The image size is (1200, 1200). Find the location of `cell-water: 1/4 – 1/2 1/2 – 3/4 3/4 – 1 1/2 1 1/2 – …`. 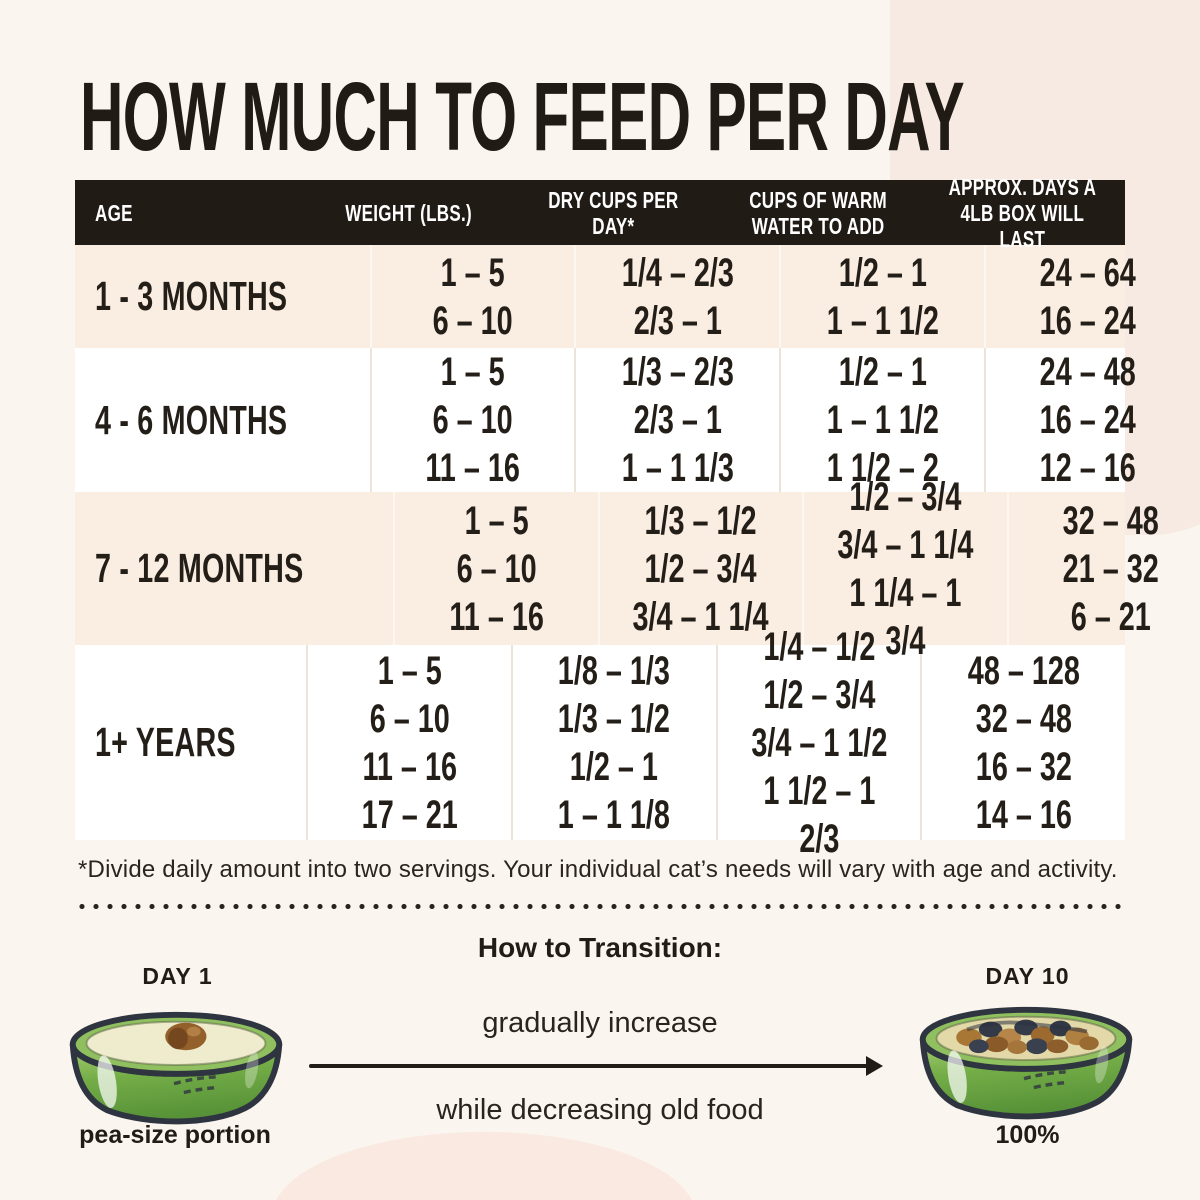

cell-water: 1/4 – 1/2 1/2 – 3/4 3/4 – 1 1/2 1 1/2 – … is located at coordinates (818, 743).